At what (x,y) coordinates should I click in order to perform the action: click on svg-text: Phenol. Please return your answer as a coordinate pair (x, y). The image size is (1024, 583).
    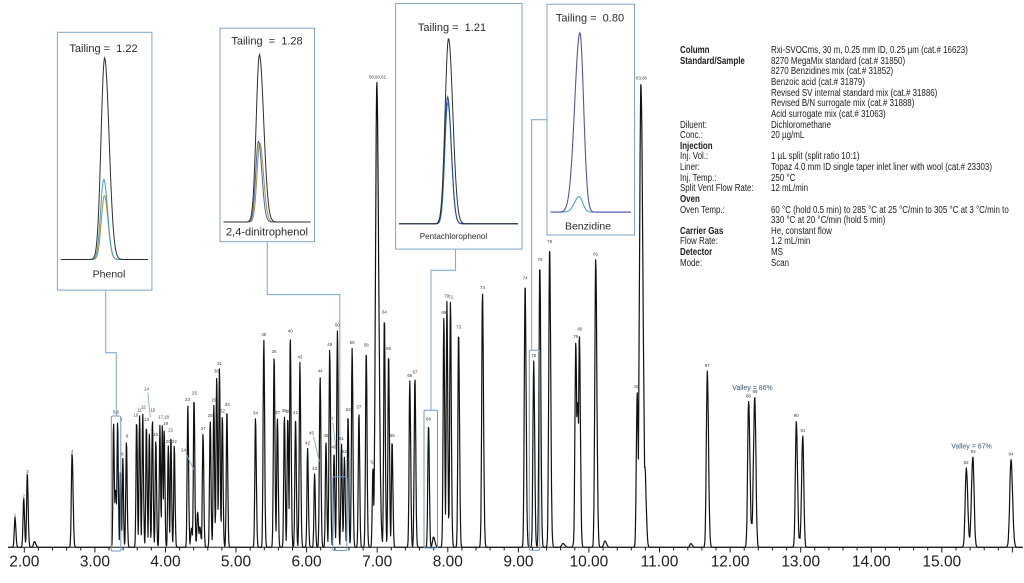
    Looking at the image, I should click on (109, 275).